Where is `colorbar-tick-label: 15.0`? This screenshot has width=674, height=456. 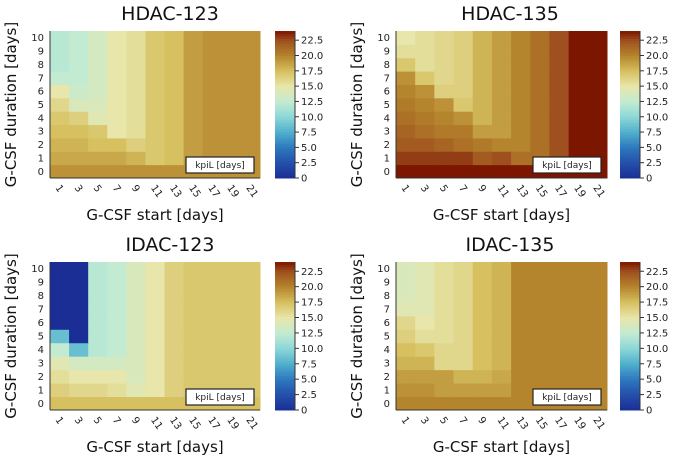 colorbar-tick-label: 15.0 is located at coordinates (657, 318).